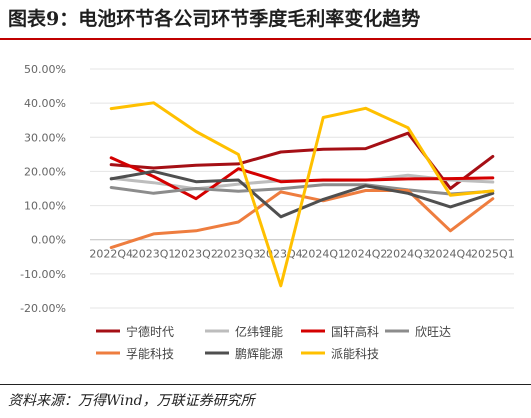 This screenshot has height=418, width=531. I want to click on y-tick-label: 30.00%, so click(45, 137).